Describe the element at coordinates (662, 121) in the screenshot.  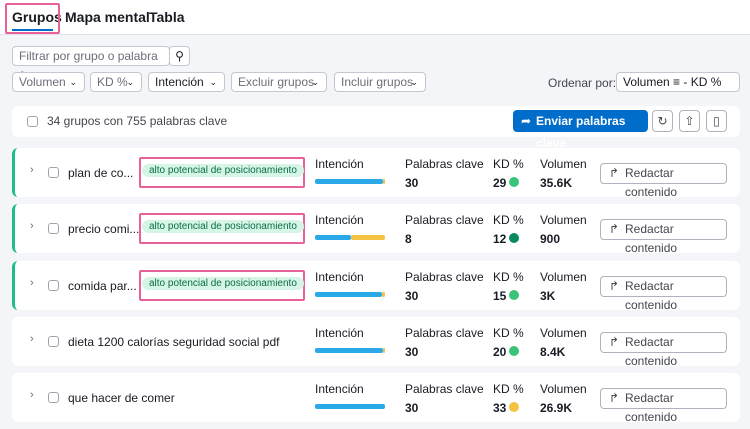
I see `refresh-button: ↻` at that location.